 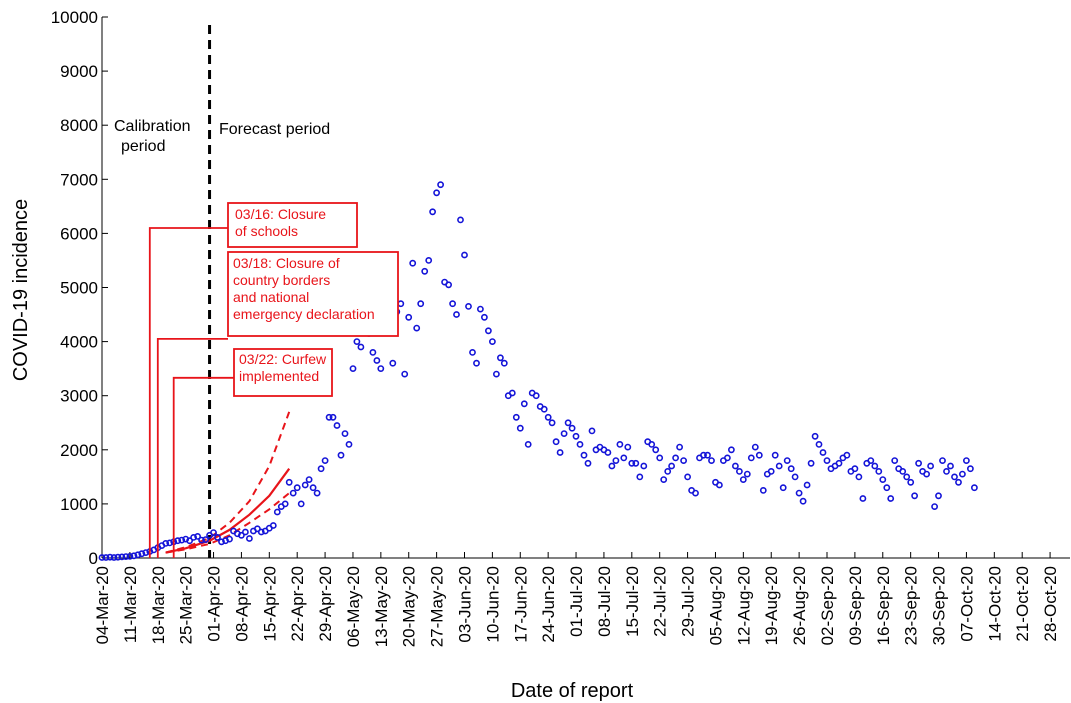 I want to click on x-tick-label: 15-Apr-20, so click(x=269, y=604).